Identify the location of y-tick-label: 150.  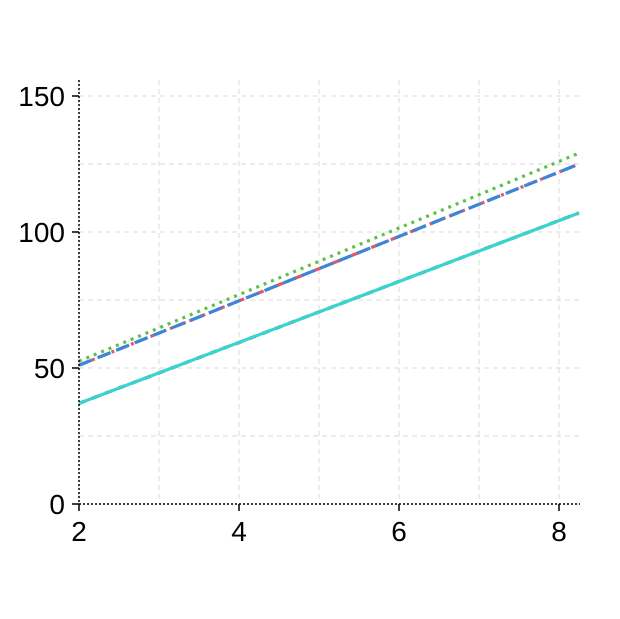
(41, 96).